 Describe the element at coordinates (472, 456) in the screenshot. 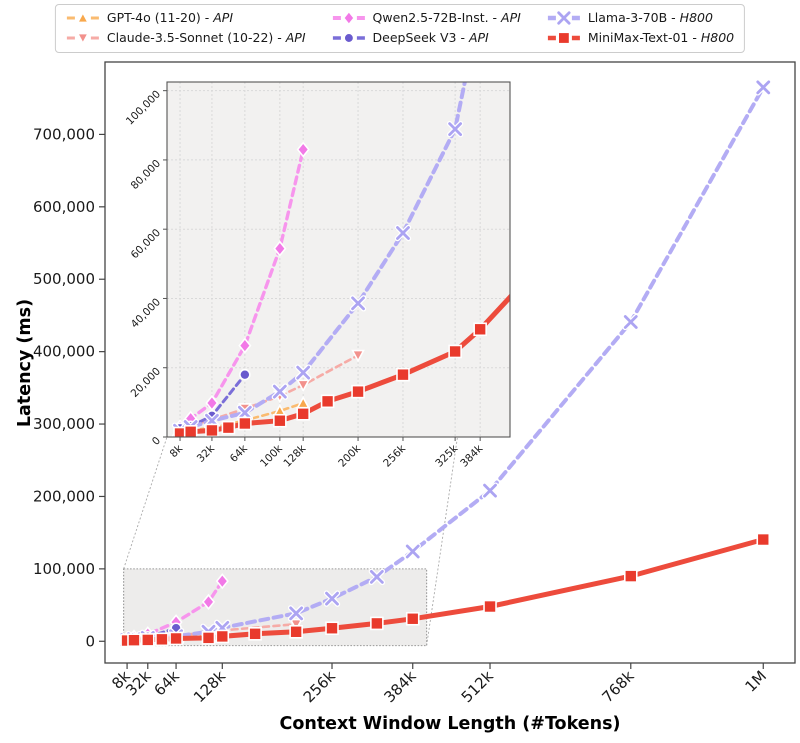

I see `inset-x-tick-label: 384k` at that location.